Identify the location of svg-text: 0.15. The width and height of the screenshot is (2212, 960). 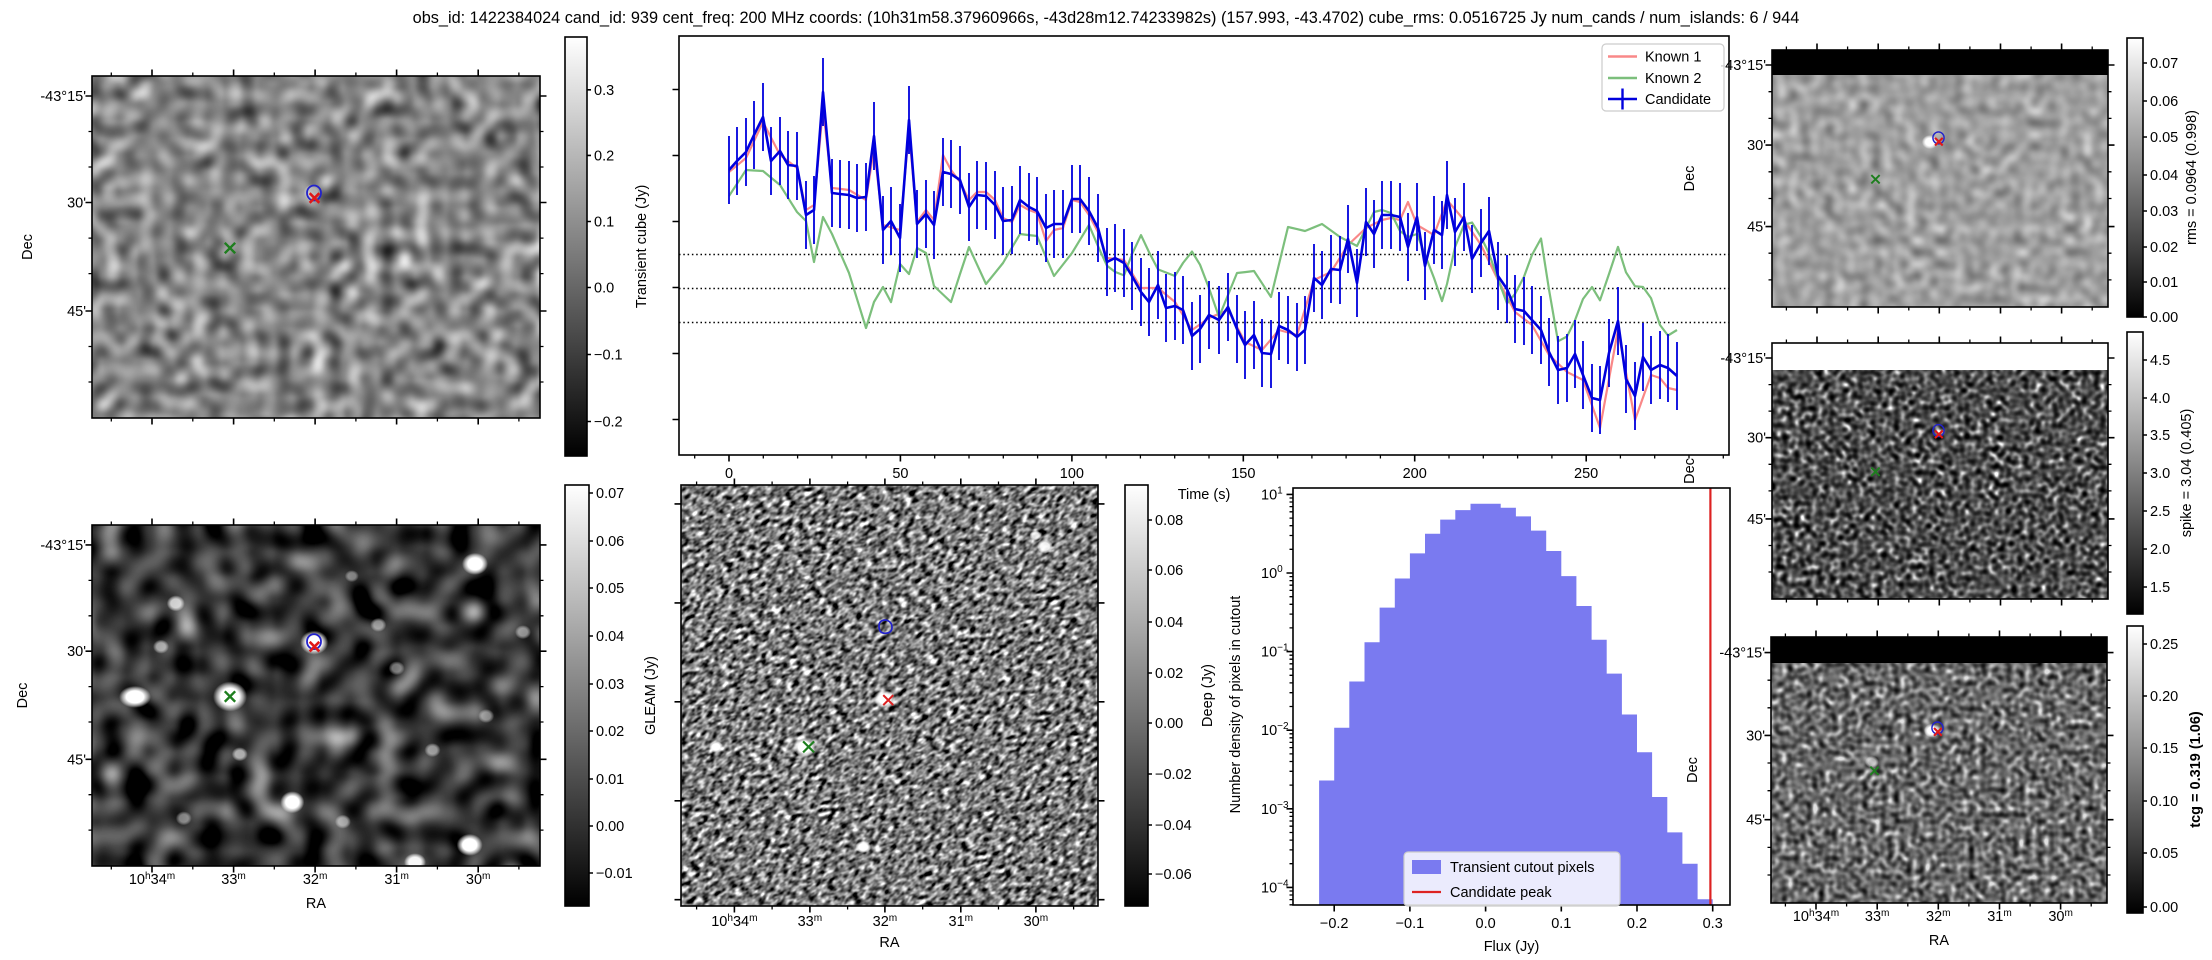
(2164, 749).